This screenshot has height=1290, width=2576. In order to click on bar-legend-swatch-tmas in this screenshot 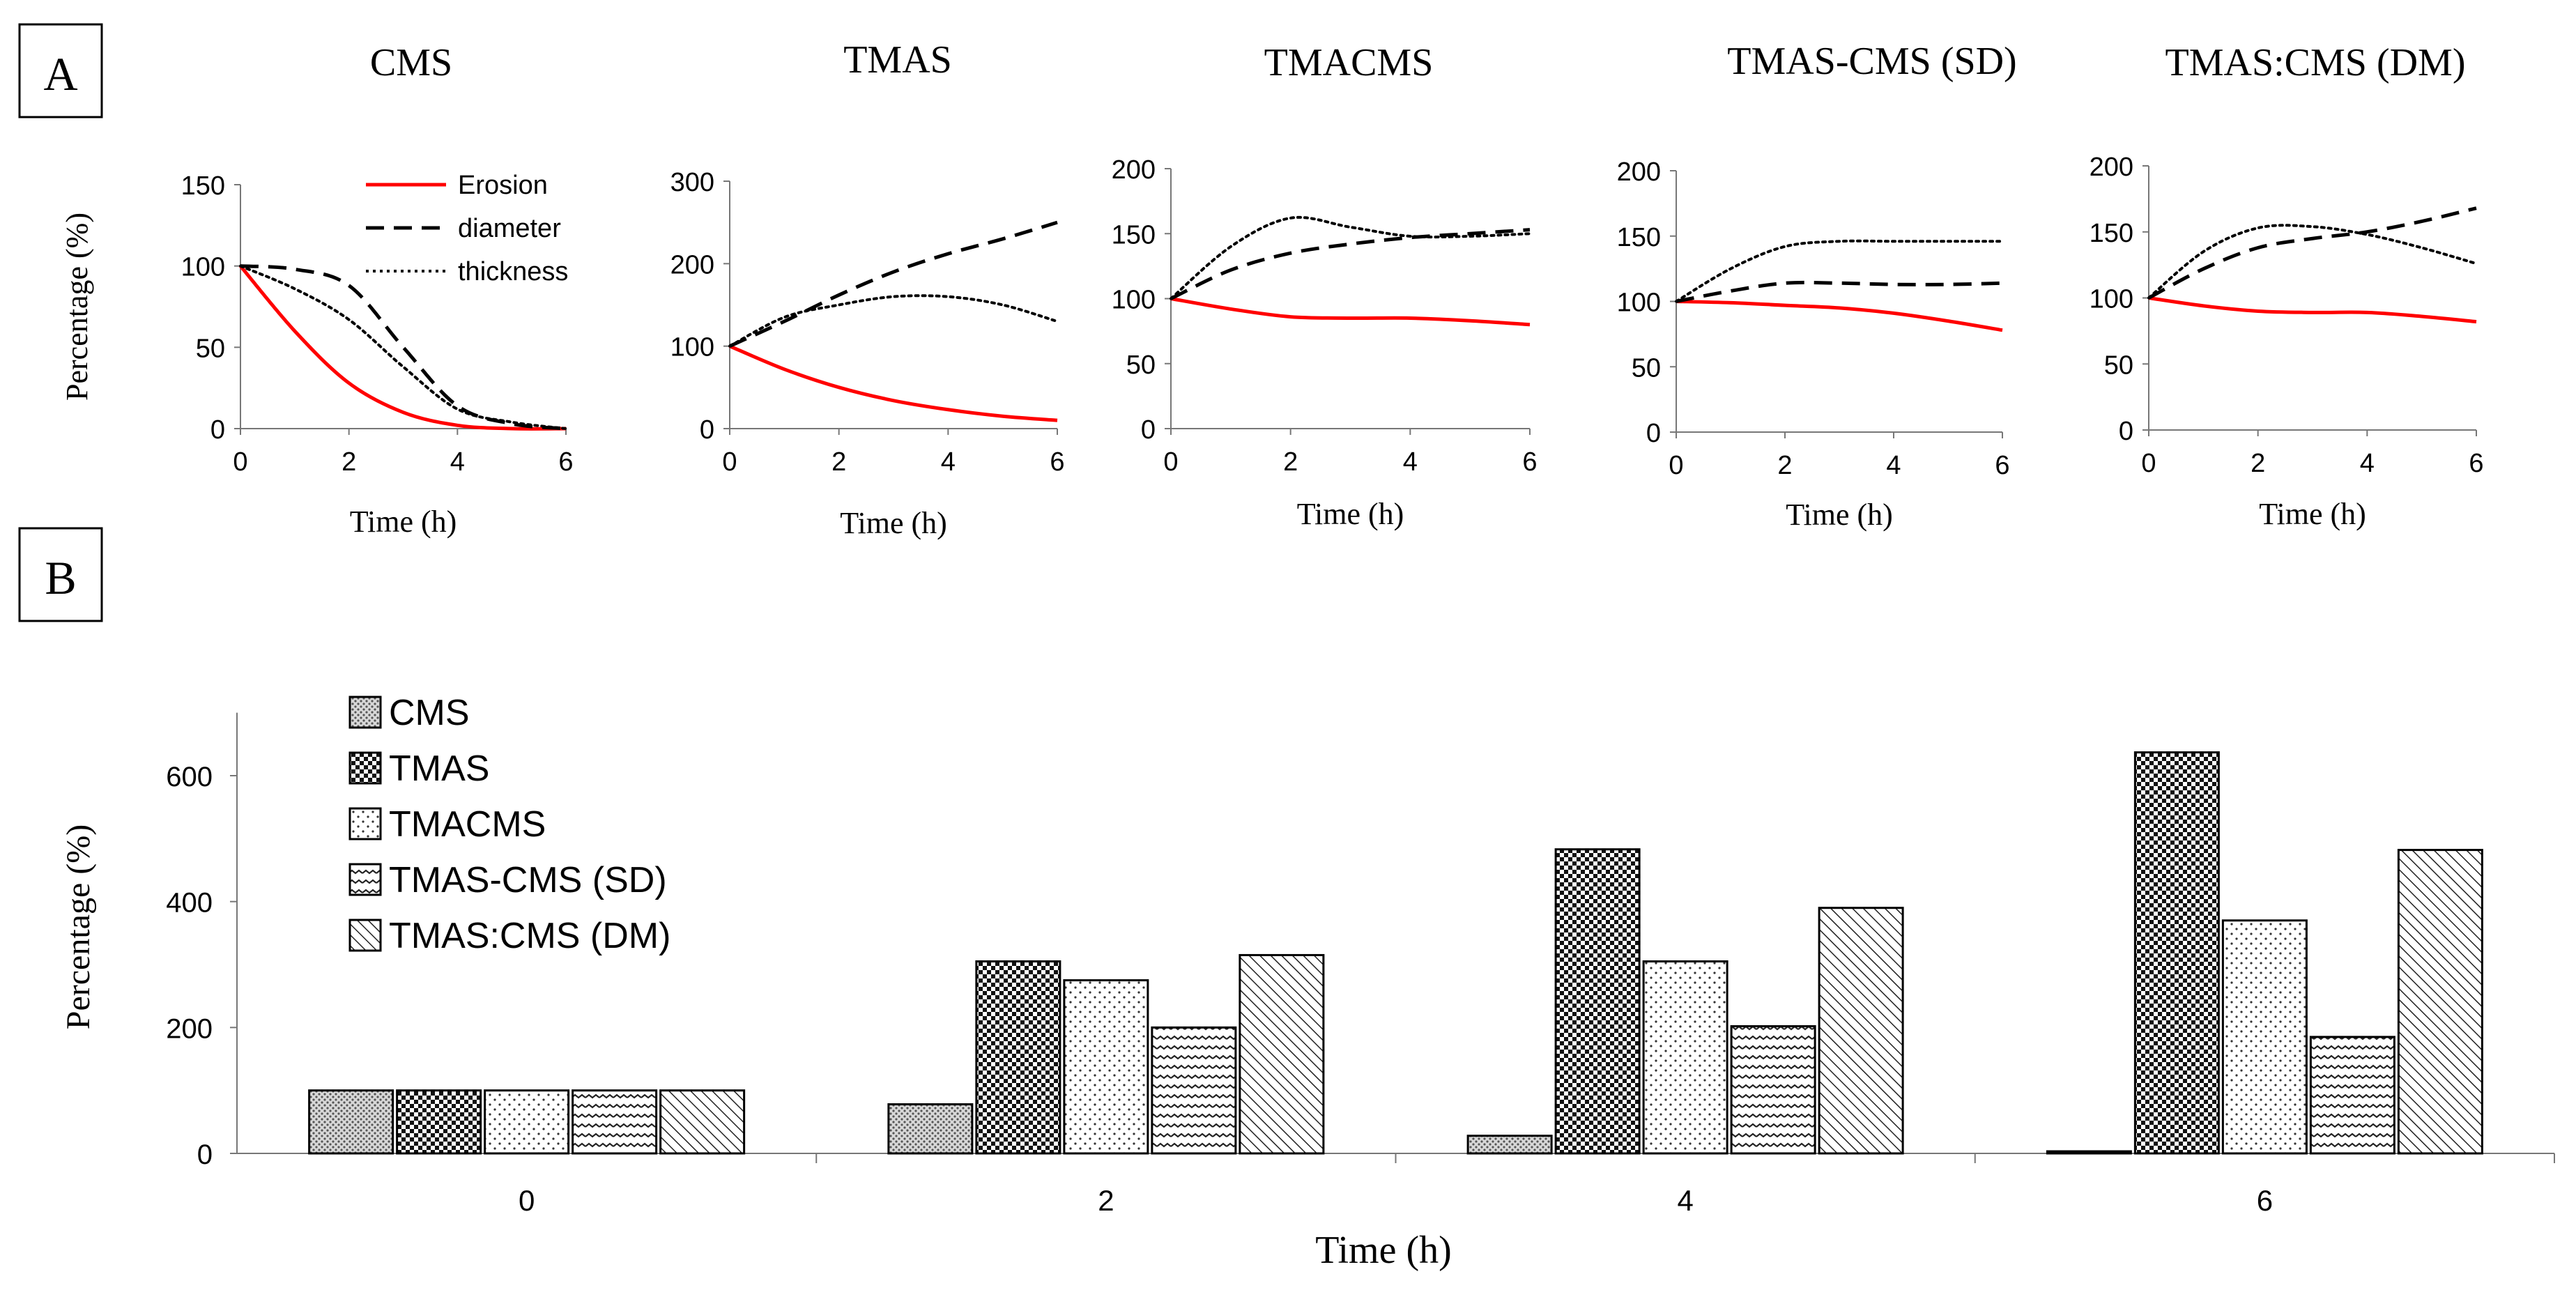, I will do `click(365, 768)`.